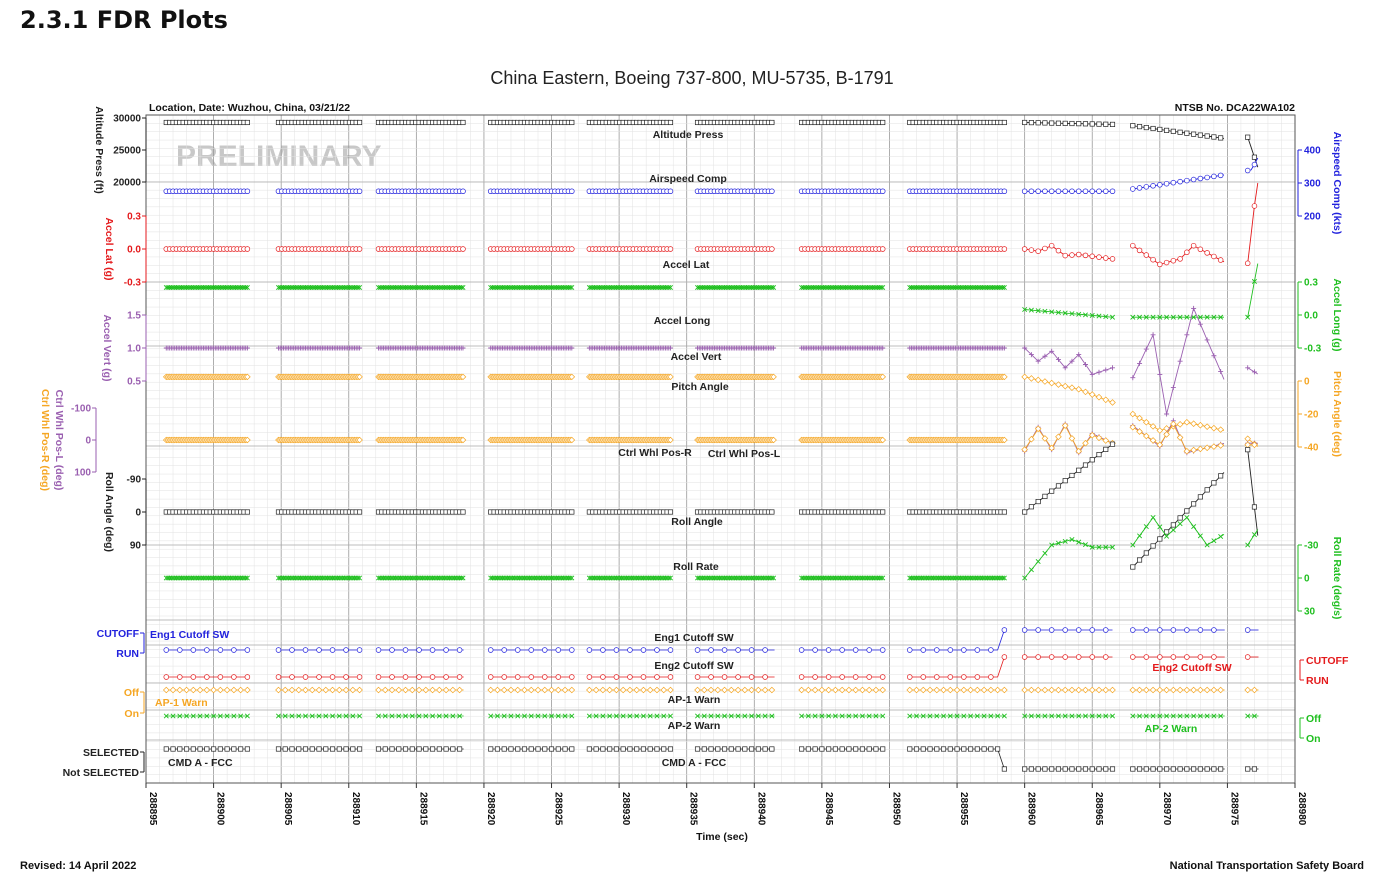 The height and width of the screenshot is (887, 1384). I want to click on airspeed-comp-series-label: Airspeed Comp, so click(688, 179).